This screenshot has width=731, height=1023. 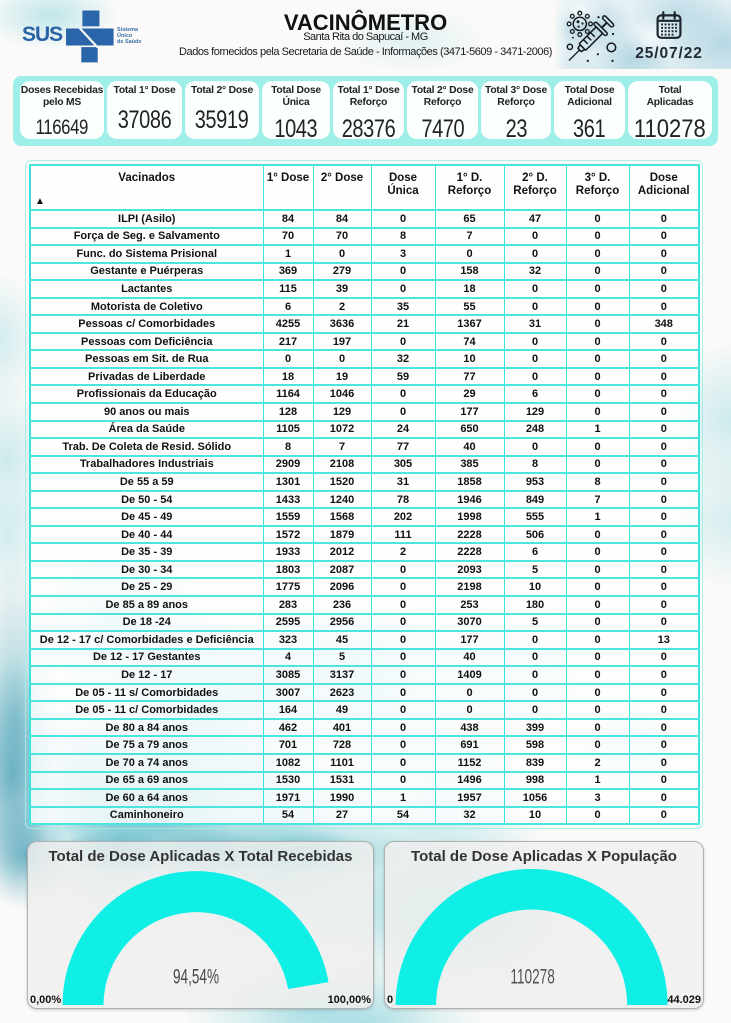 I want to click on svg-text: 110278, so click(x=532, y=977).